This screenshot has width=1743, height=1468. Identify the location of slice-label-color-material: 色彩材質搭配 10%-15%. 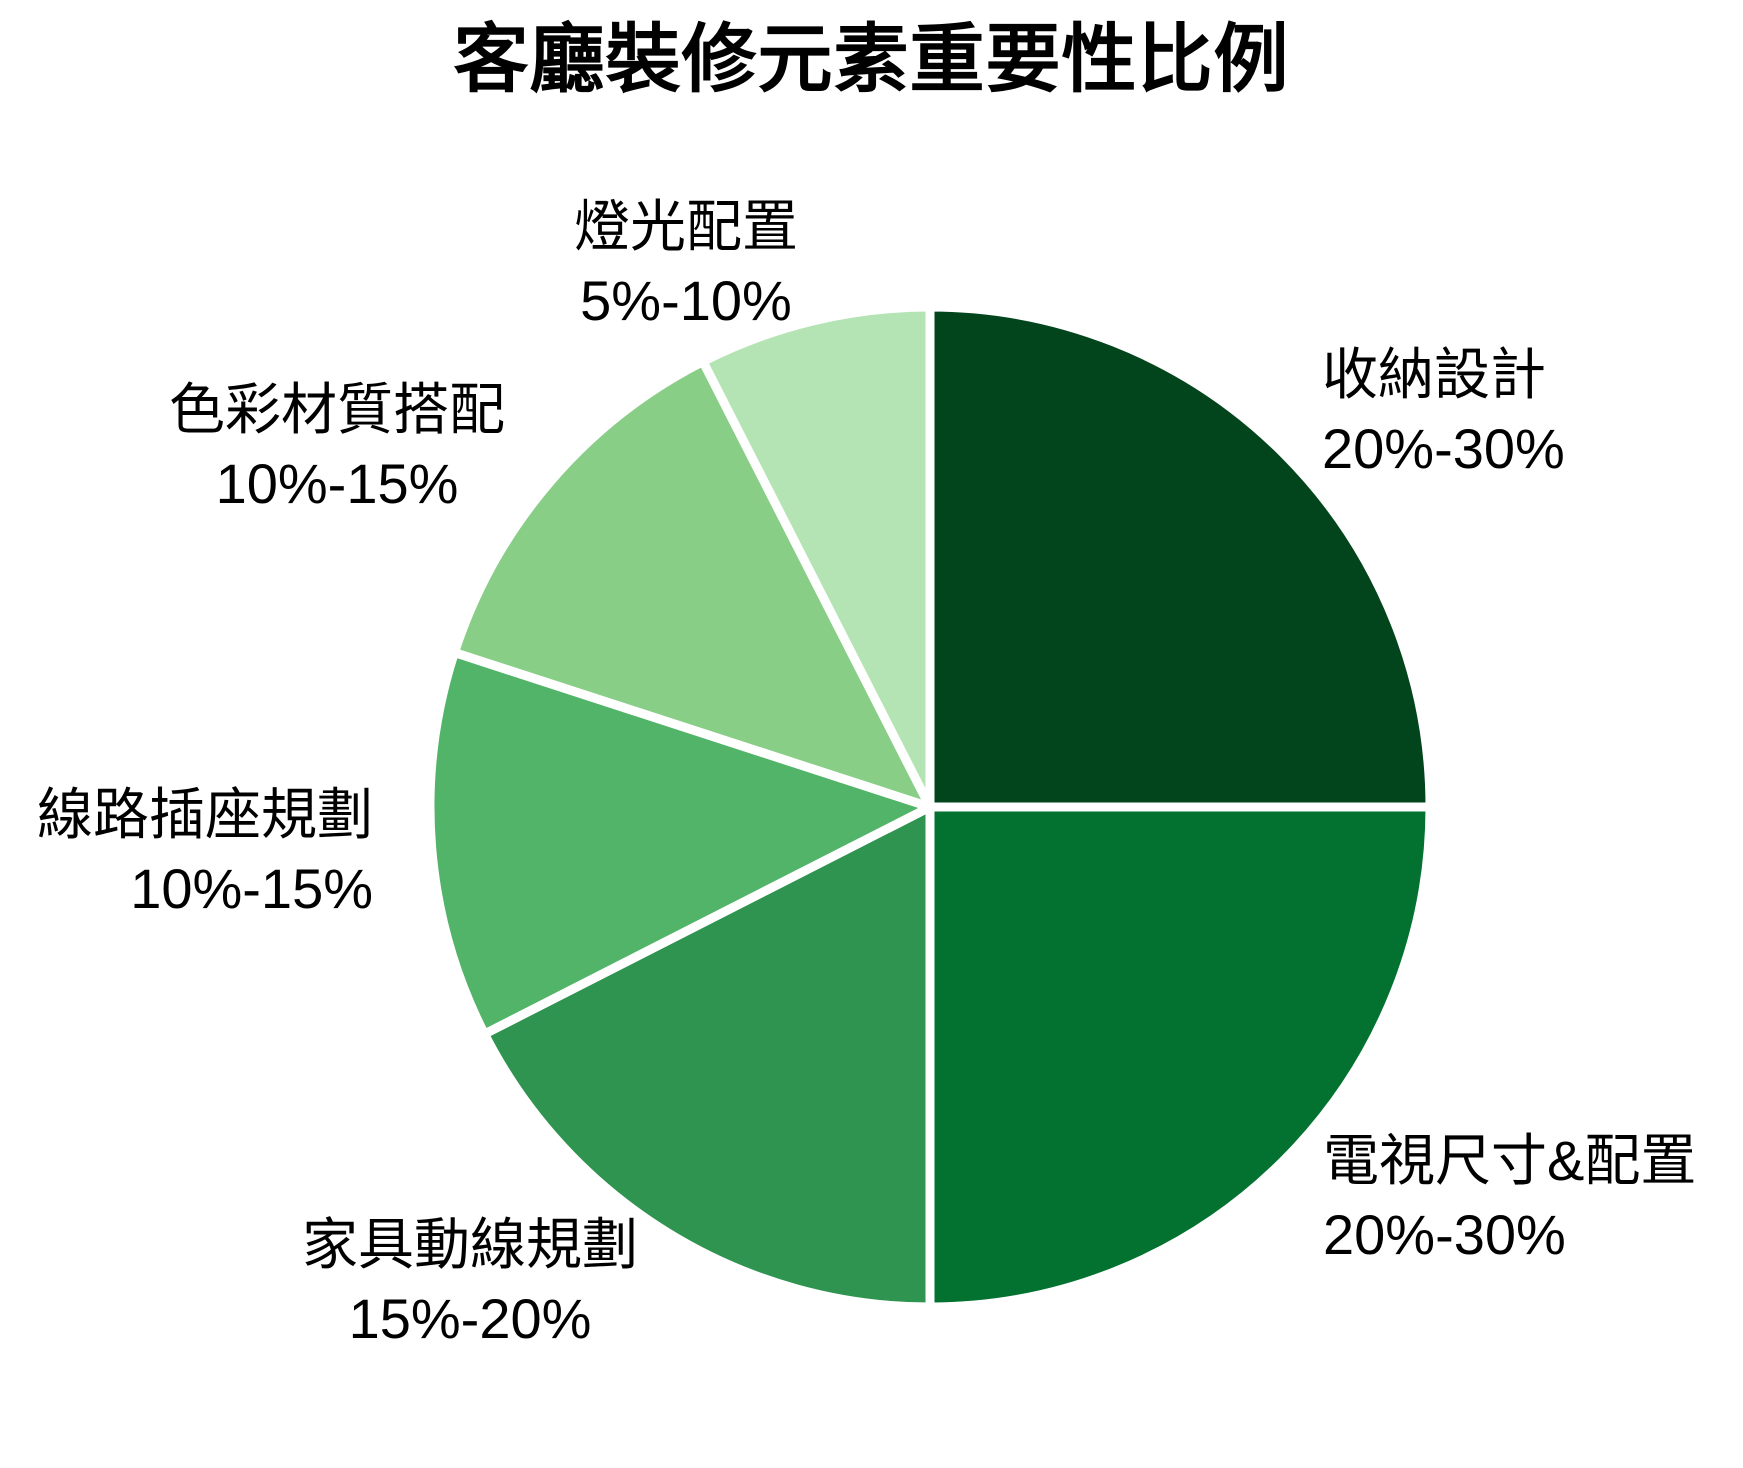
(337, 447).